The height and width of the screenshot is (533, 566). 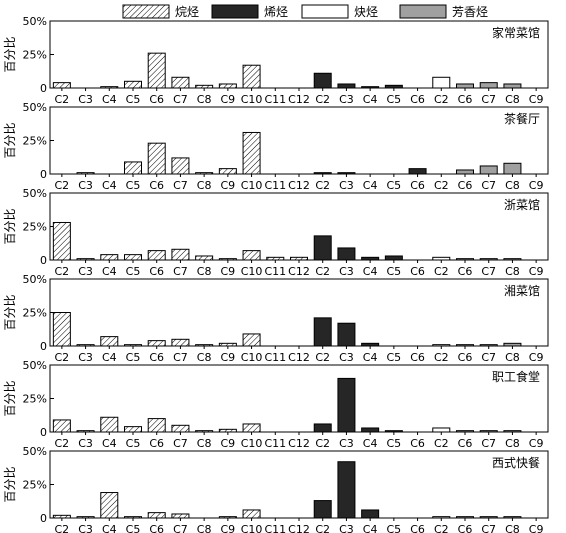 I want to click on y-axis-label: 百分比, so click(x=10, y=484).